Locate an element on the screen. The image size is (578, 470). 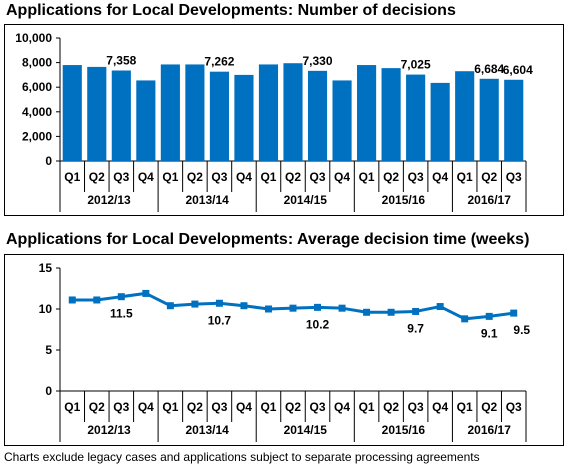
line-chart-year-label: 2015/16 is located at coordinates (404, 430).